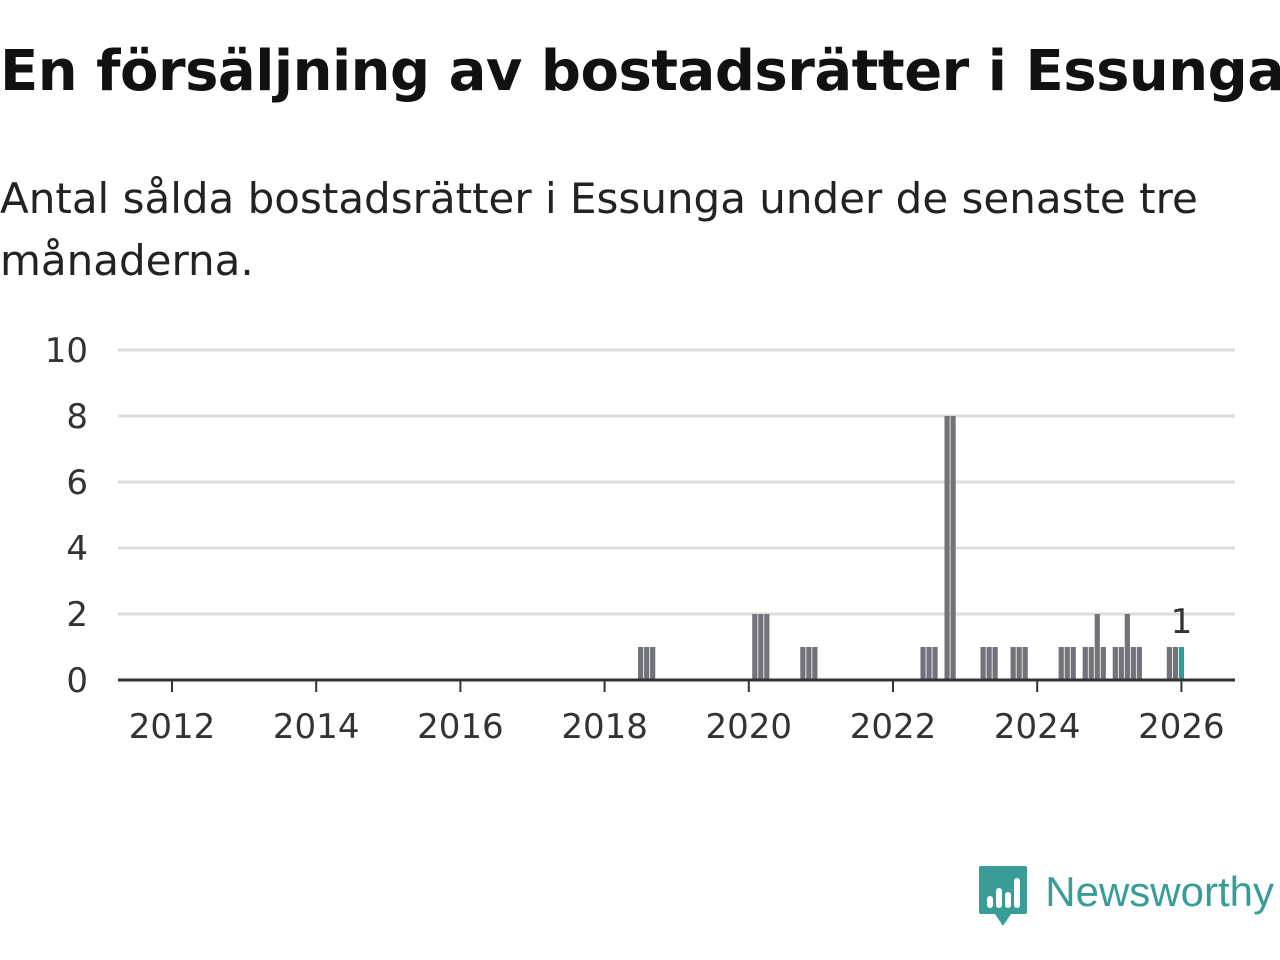  I want to click on x-tick-label: 2026, so click(1181, 727).